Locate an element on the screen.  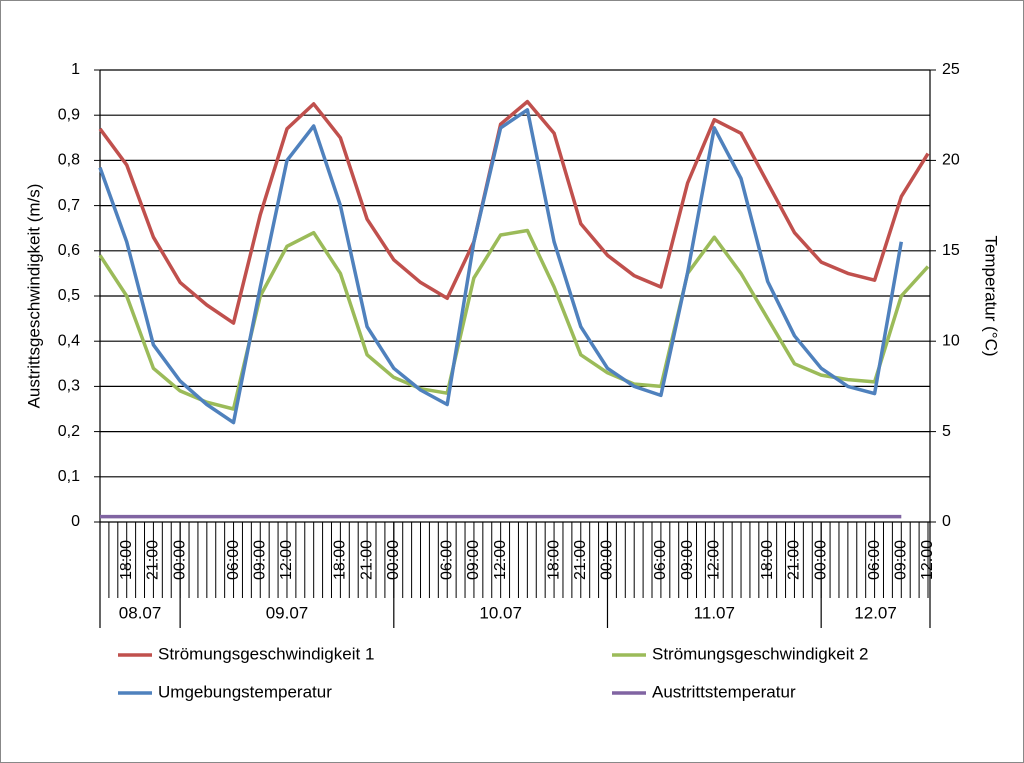
legend-label: Austrittstemperatur is located at coordinates (724, 691).